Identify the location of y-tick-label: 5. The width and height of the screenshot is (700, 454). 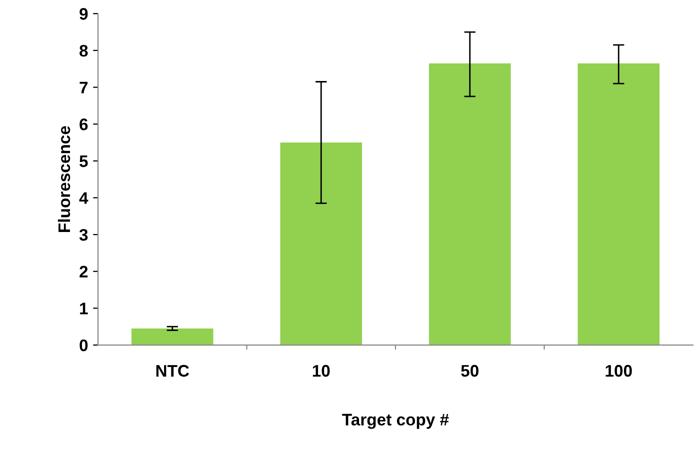
(84, 161).